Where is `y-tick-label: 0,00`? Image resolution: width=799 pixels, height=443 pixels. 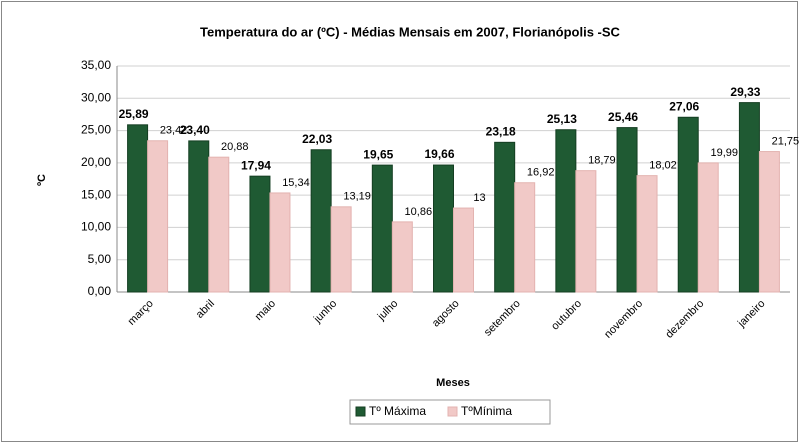
y-tick-label: 0,00 is located at coordinates (100, 291).